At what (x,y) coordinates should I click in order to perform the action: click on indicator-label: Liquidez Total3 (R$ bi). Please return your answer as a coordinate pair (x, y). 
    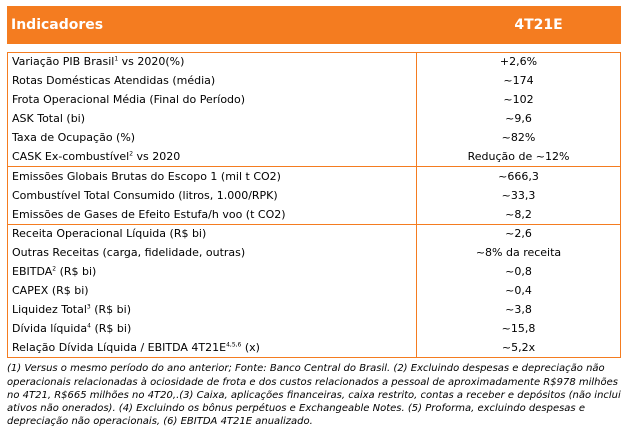
    Looking at the image, I should click on (212, 310).